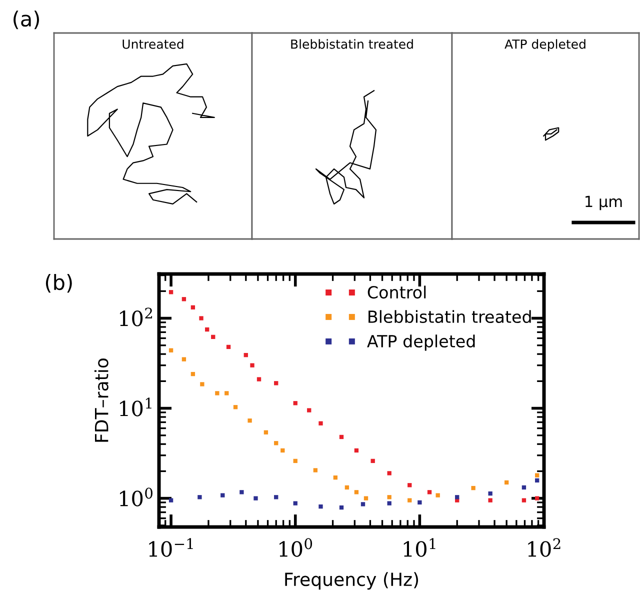  What do you see at coordinates (397, 292) in the screenshot?
I see `legend-label: Control` at bounding box center [397, 292].